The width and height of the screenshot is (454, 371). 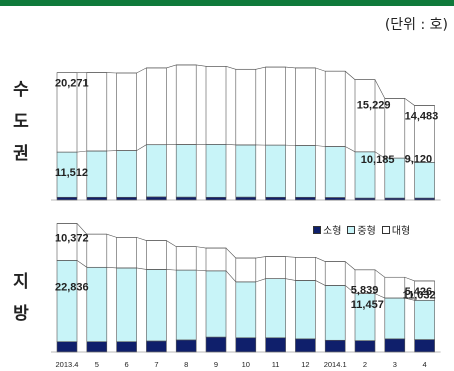 I want to click on legend-label: 소형, so click(x=332, y=231).